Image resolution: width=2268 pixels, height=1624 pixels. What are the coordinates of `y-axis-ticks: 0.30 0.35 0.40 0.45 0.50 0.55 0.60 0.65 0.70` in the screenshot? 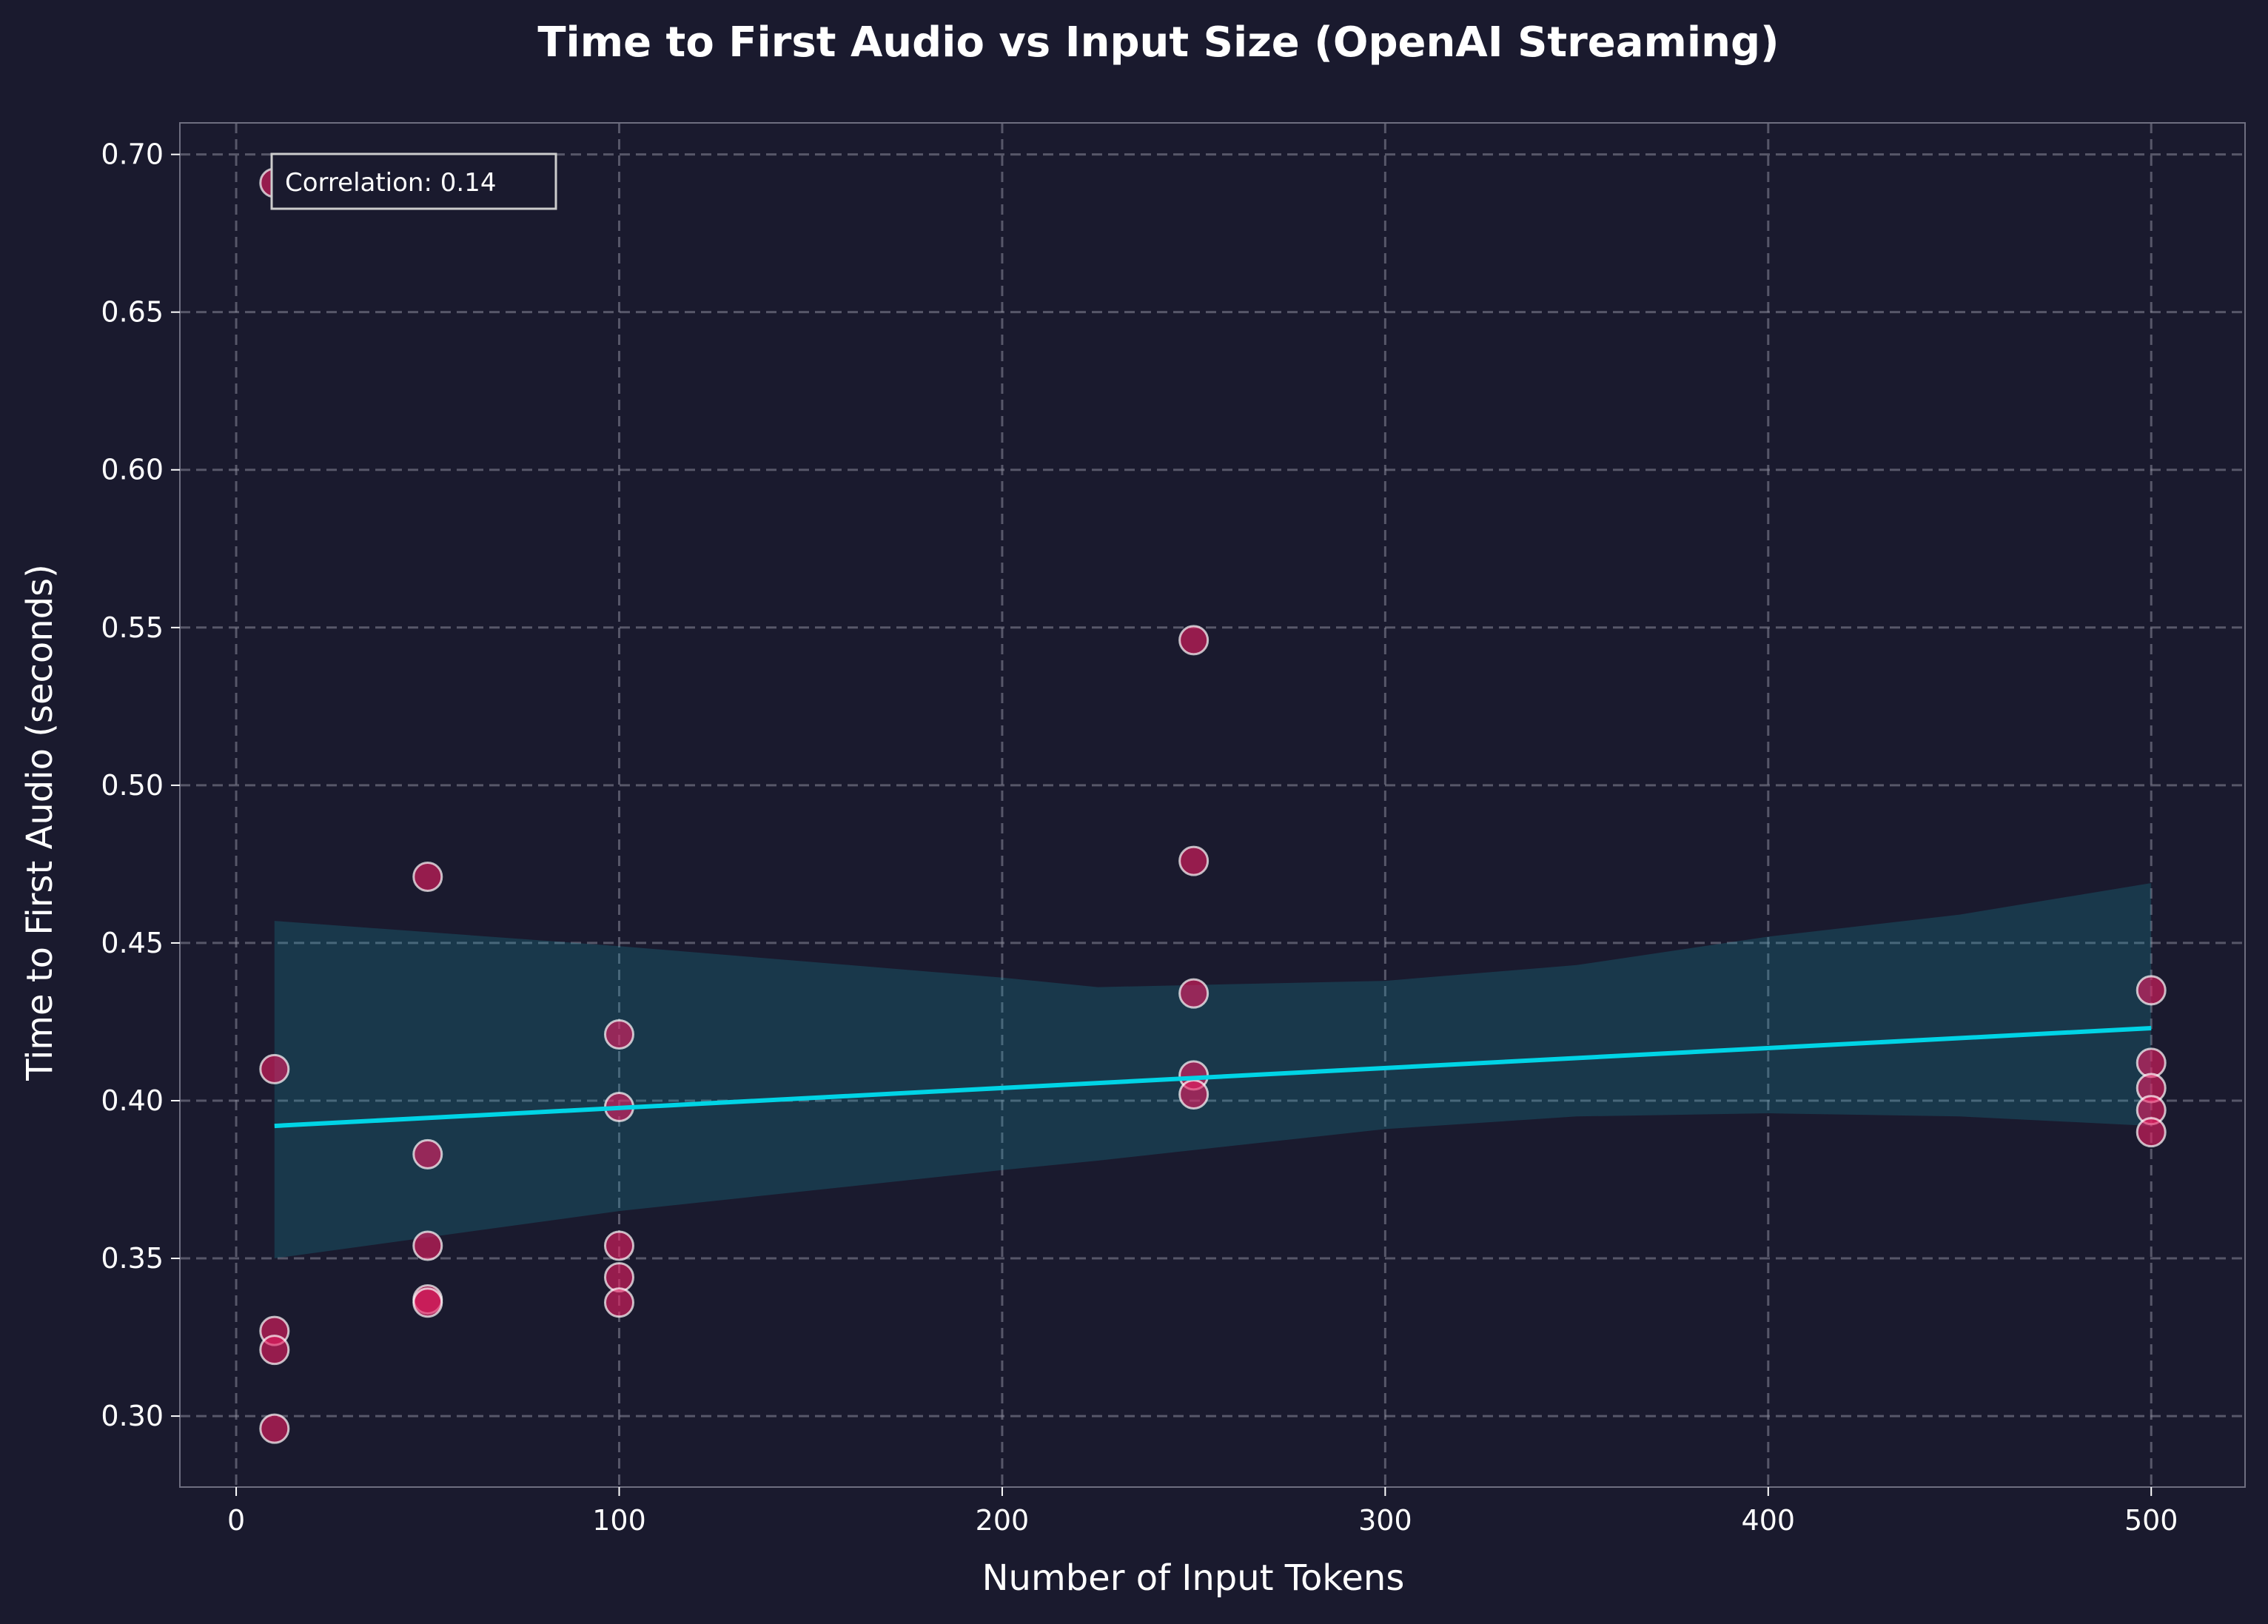 It's located at (140, 785).